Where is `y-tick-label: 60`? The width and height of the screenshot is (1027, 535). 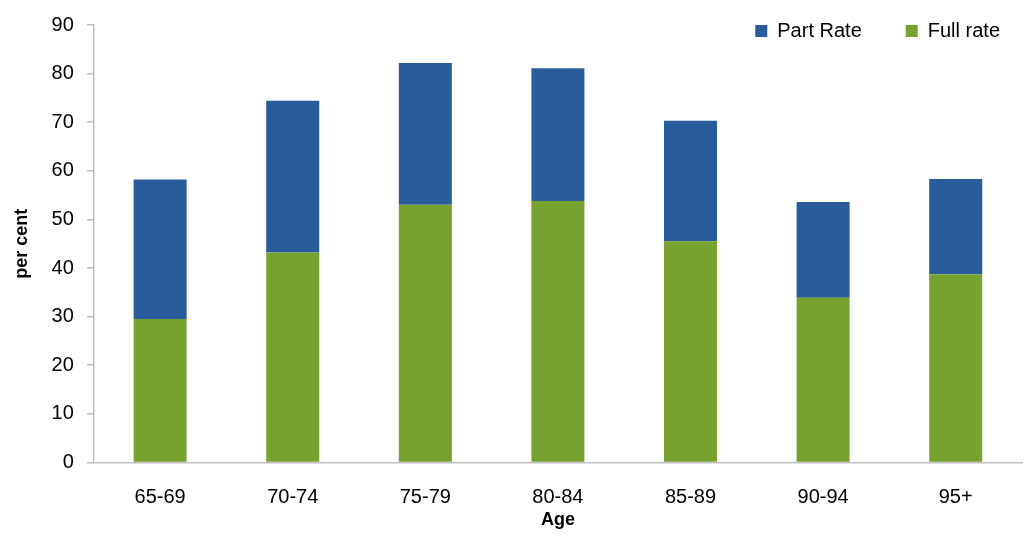
y-tick-label: 60 is located at coordinates (62, 169).